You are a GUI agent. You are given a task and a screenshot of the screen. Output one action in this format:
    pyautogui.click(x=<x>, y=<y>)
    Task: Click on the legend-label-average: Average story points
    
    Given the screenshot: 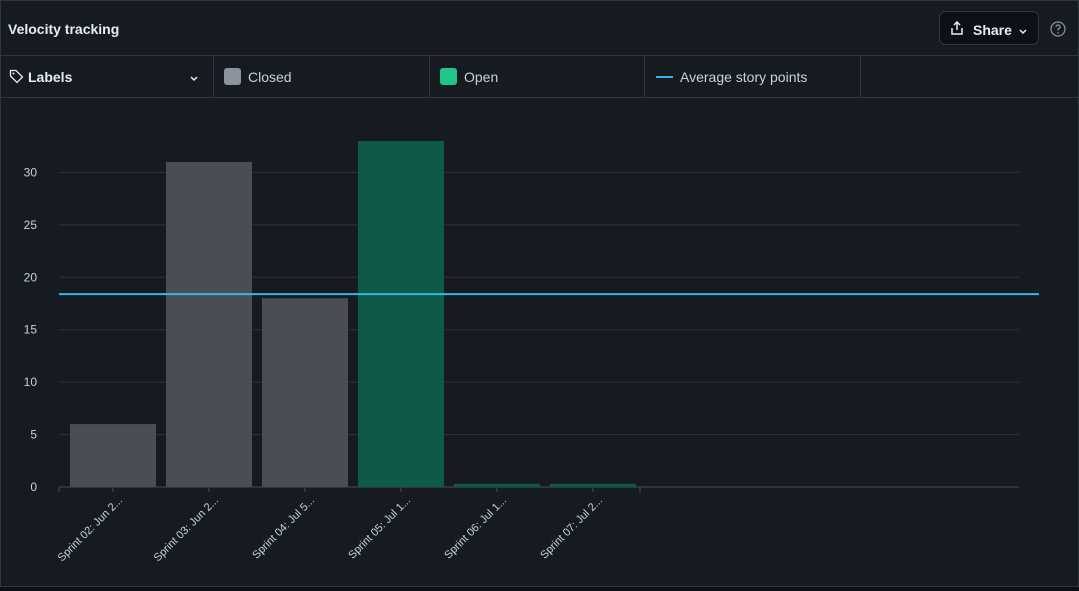 What is the action you would take?
    pyautogui.click(x=744, y=77)
    